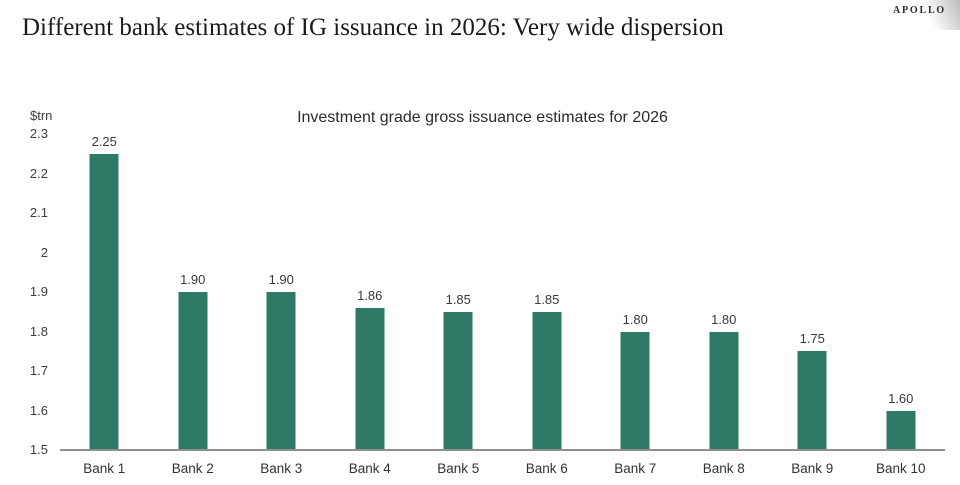 This screenshot has width=960, height=485. What do you see at coordinates (104, 141) in the screenshot?
I see `bar-value-label: 2.25` at bounding box center [104, 141].